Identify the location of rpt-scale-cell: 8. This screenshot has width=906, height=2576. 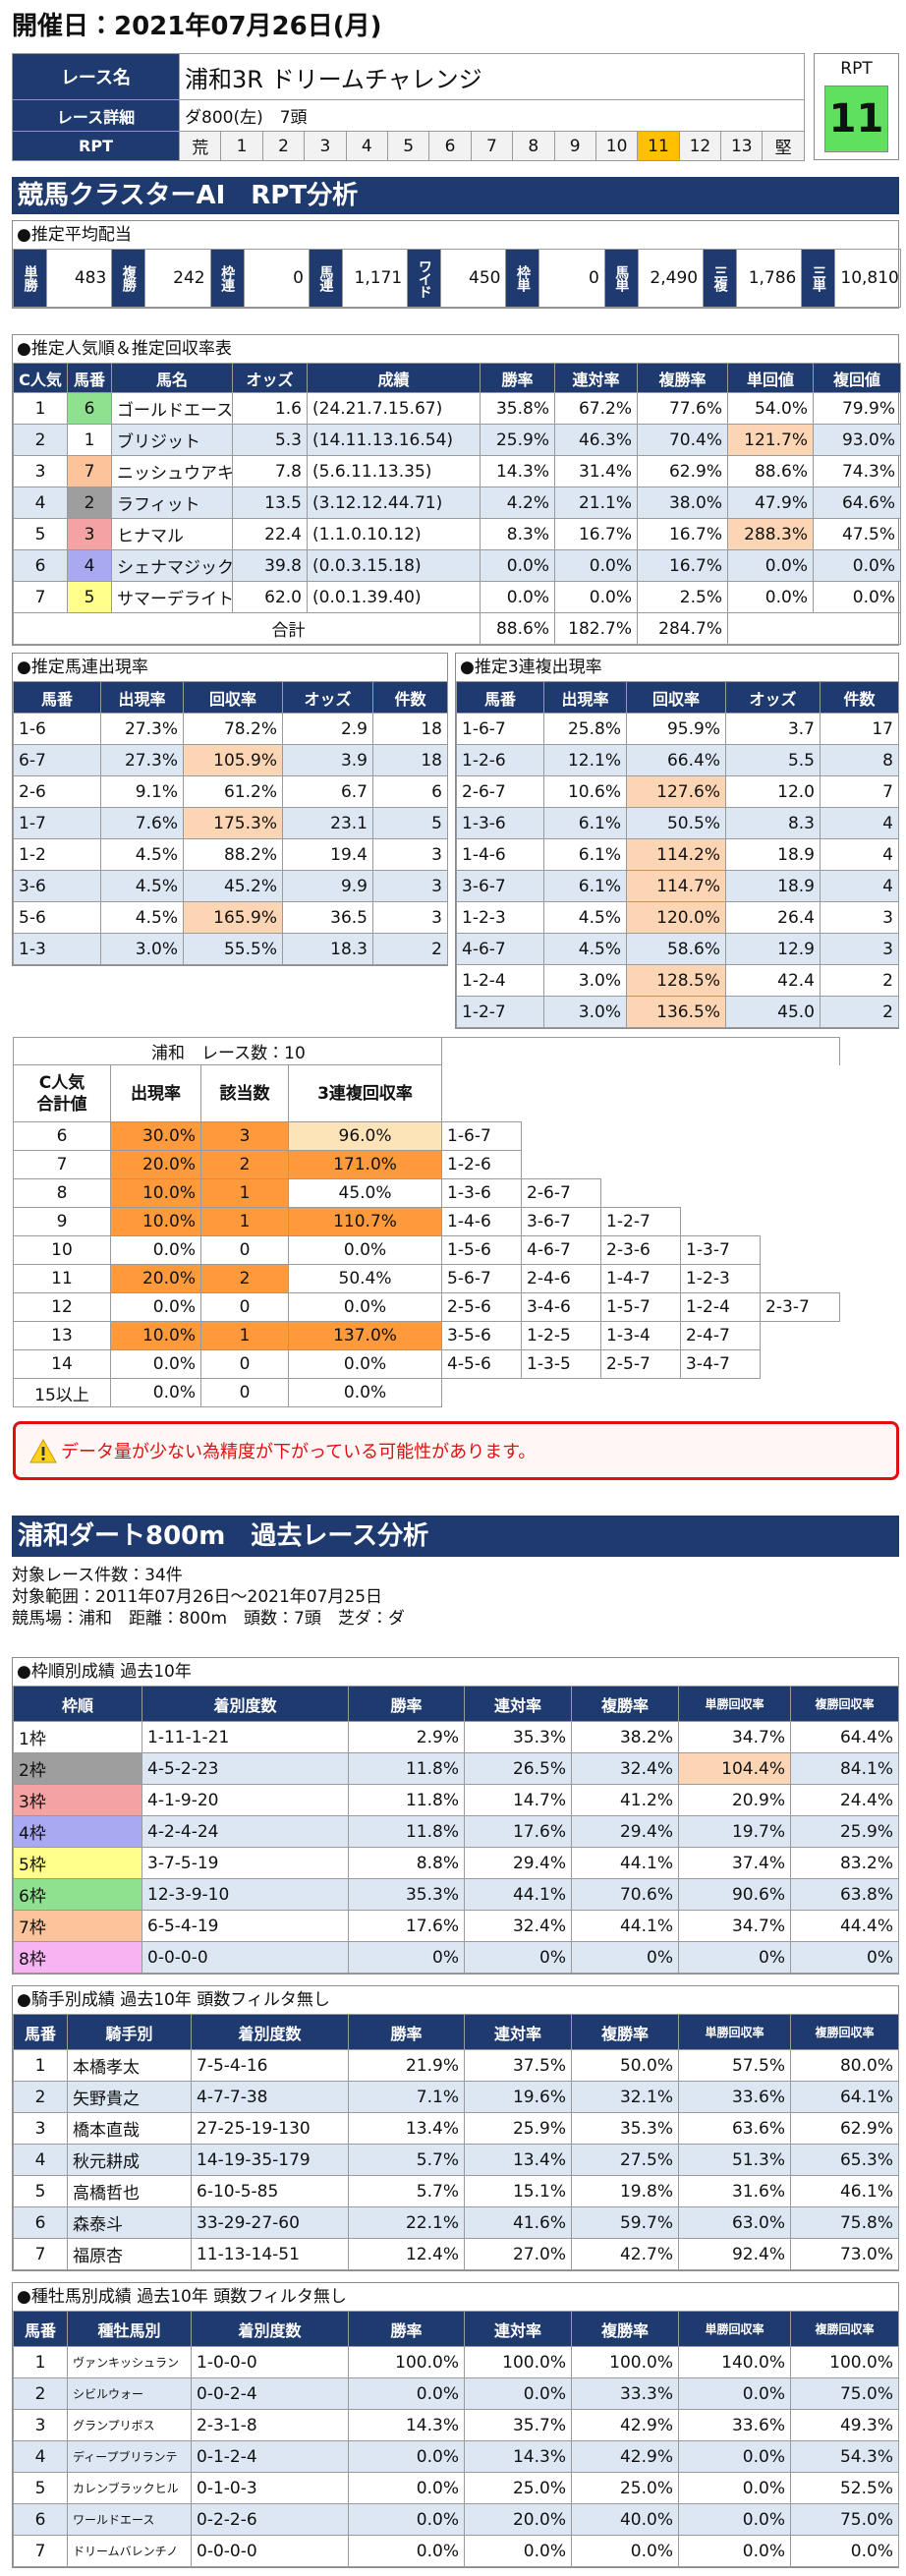
(533, 146).